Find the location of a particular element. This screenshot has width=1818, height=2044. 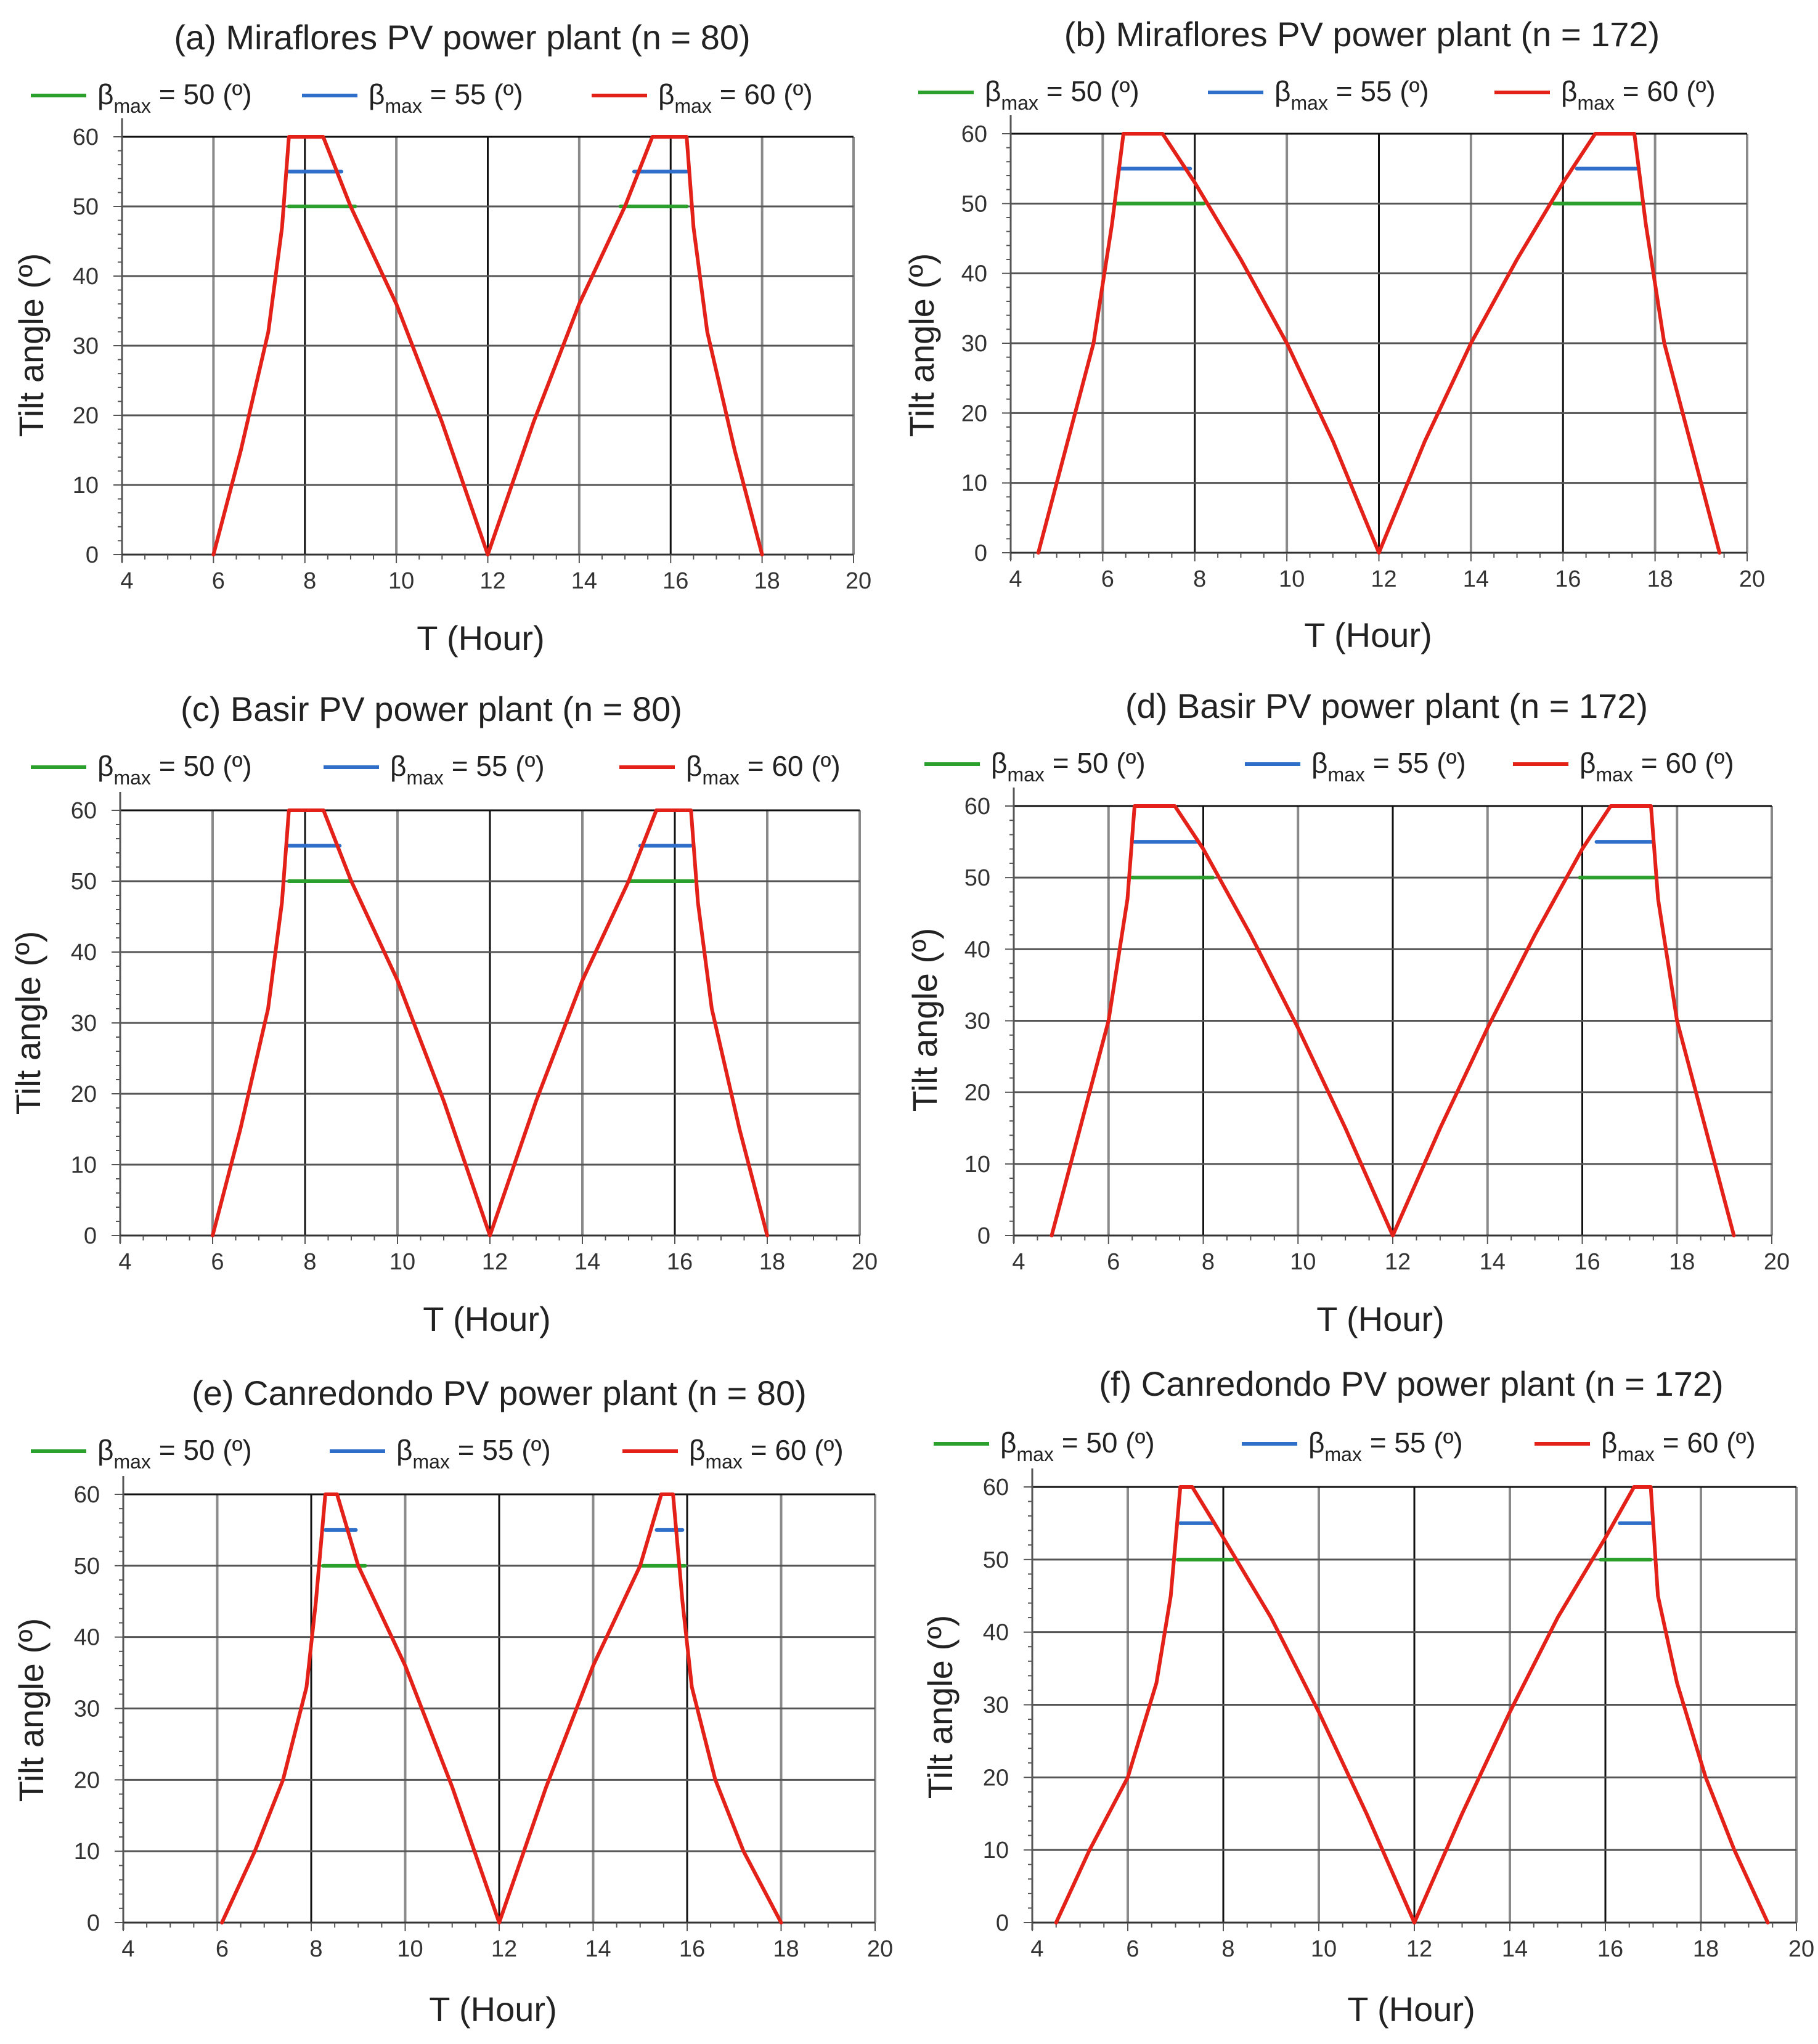

chart-title: (e) Canredondo PV power plant (n = 80) is located at coordinates (499, 1393).